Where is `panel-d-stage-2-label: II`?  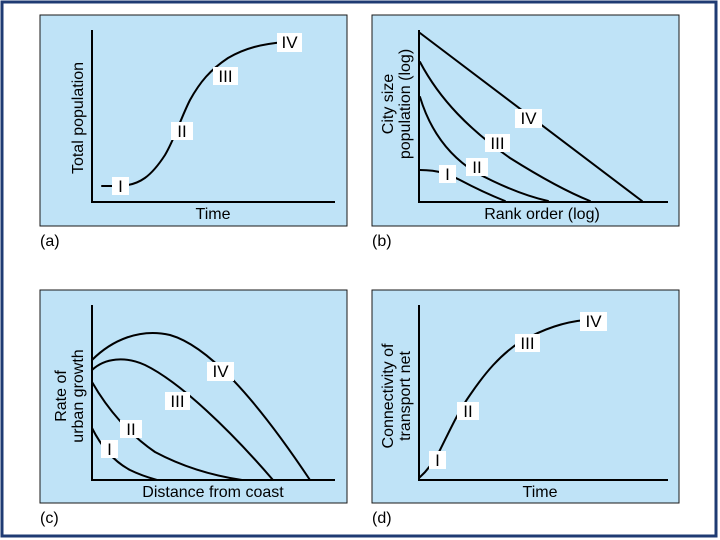
panel-d-stage-2-label: II is located at coordinates (467, 411).